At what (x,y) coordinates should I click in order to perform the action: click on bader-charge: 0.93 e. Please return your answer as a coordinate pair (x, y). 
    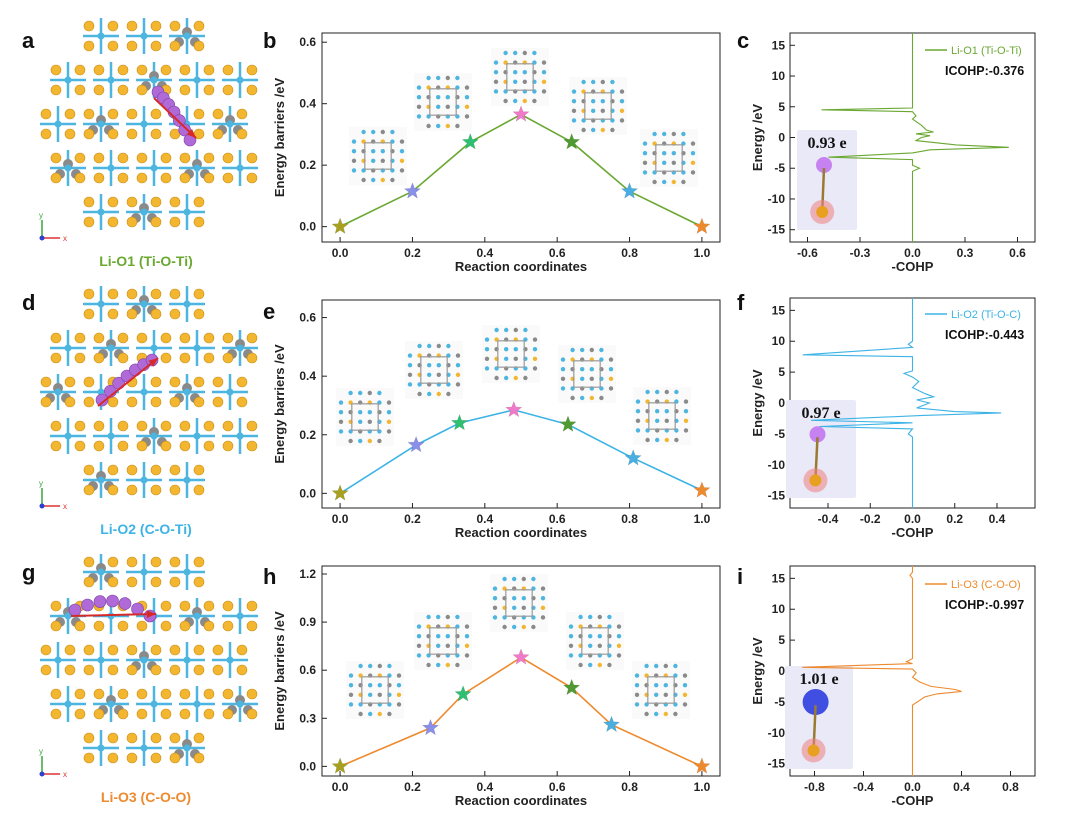
    Looking at the image, I should click on (826, 143).